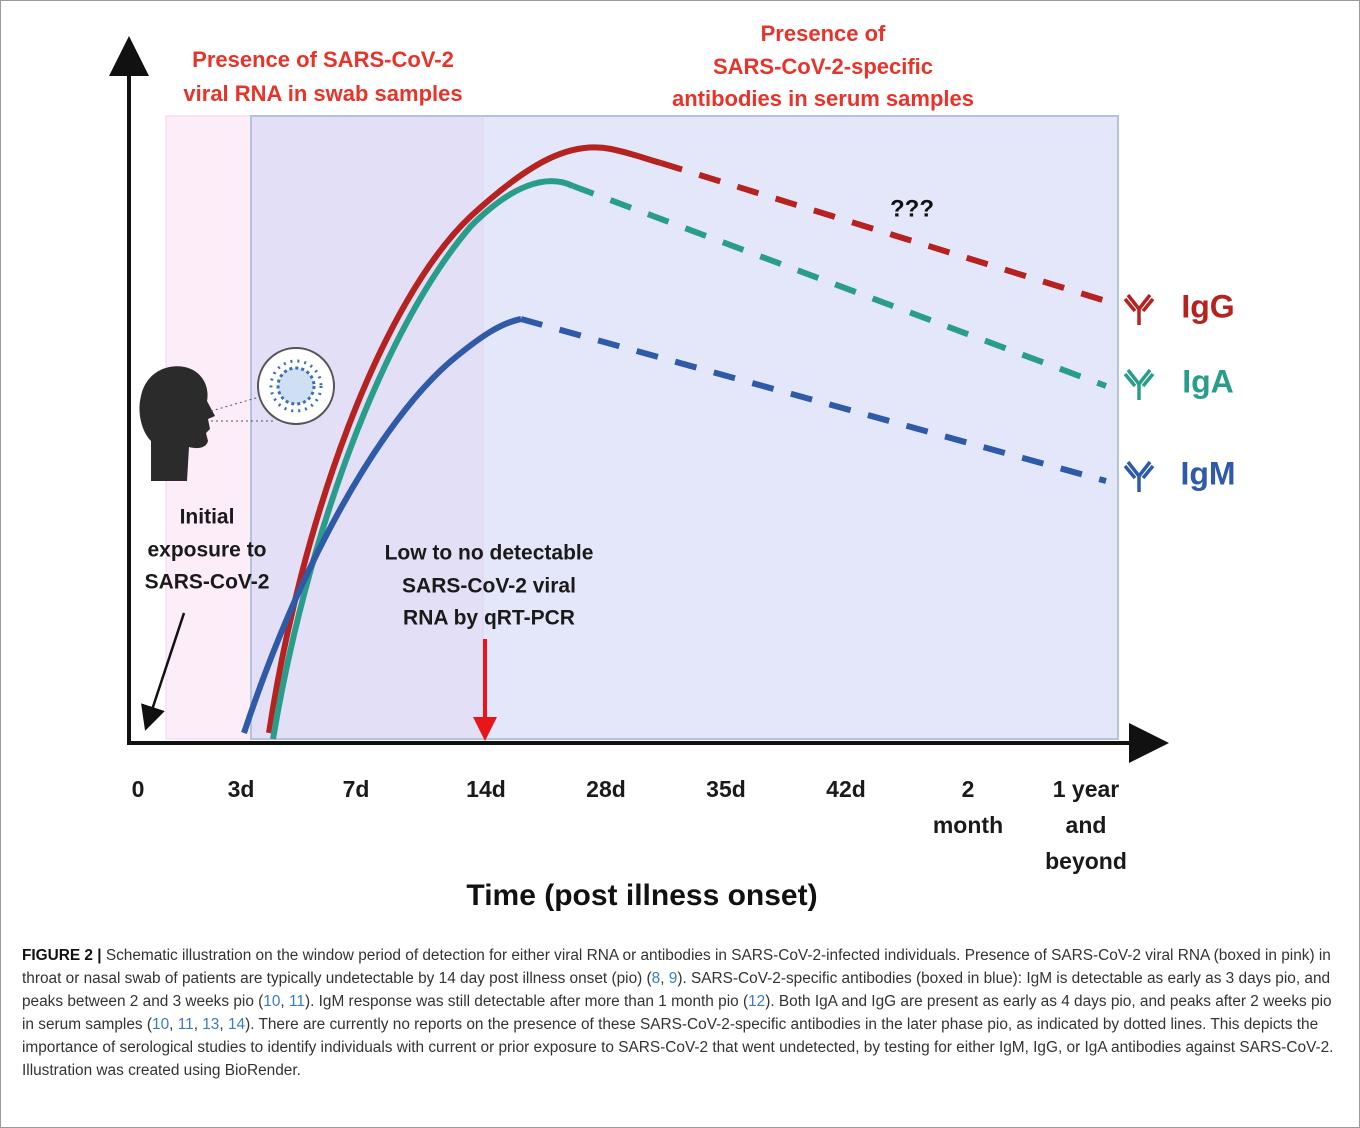 The image size is (1360, 1128). What do you see at coordinates (322, 93) in the screenshot?
I see `heading: viral RNA in swab samples` at bounding box center [322, 93].